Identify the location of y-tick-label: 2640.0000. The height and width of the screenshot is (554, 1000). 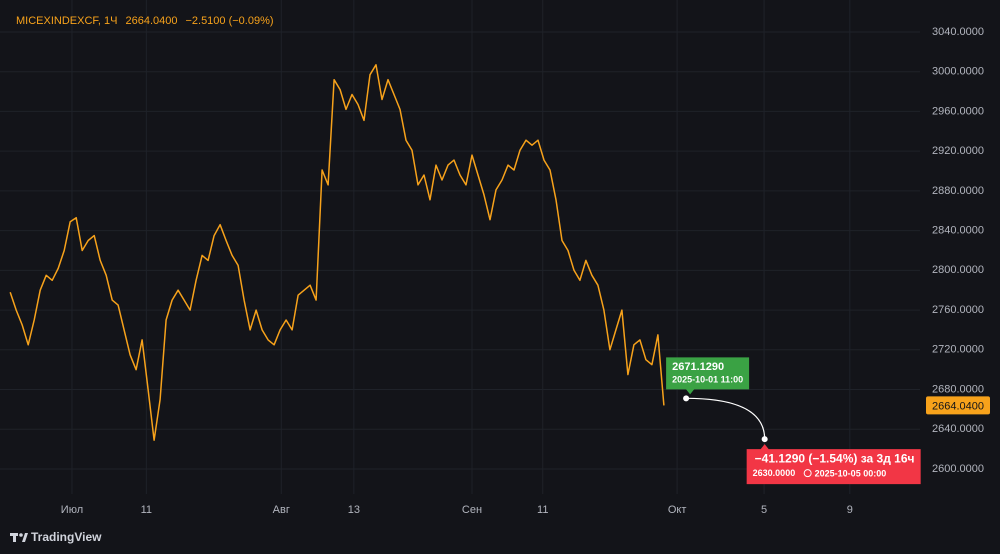
(958, 429).